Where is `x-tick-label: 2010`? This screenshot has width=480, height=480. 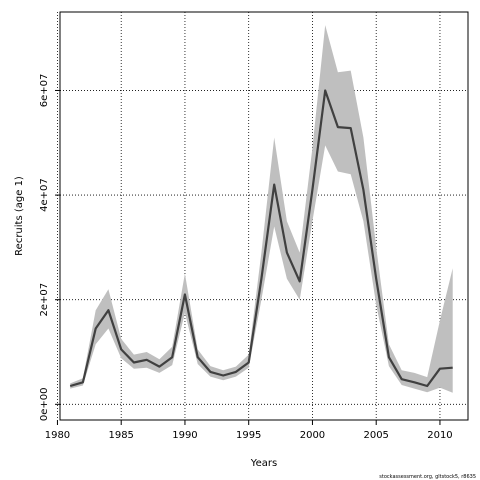
x-tick-label: 2010 is located at coordinates (439, 435).